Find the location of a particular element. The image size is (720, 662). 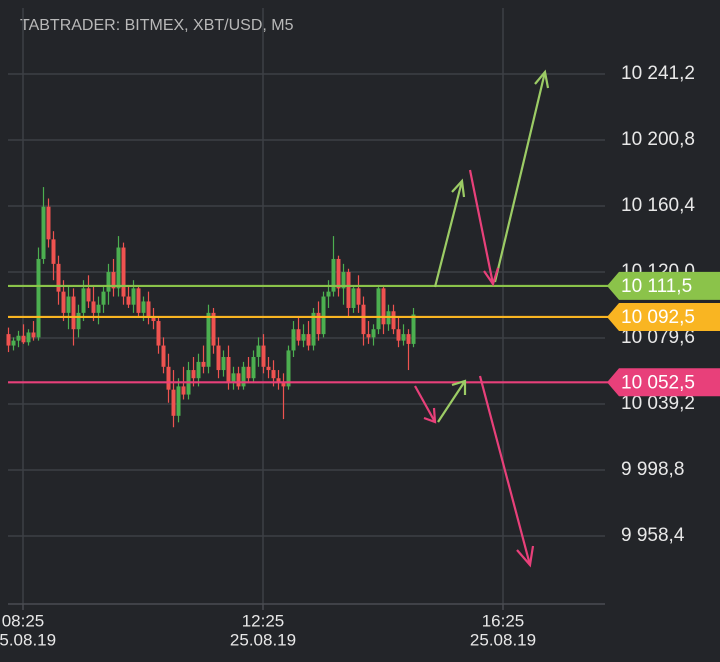

y-tick-label: 10 200,8 is located at coordinates (658, 139).